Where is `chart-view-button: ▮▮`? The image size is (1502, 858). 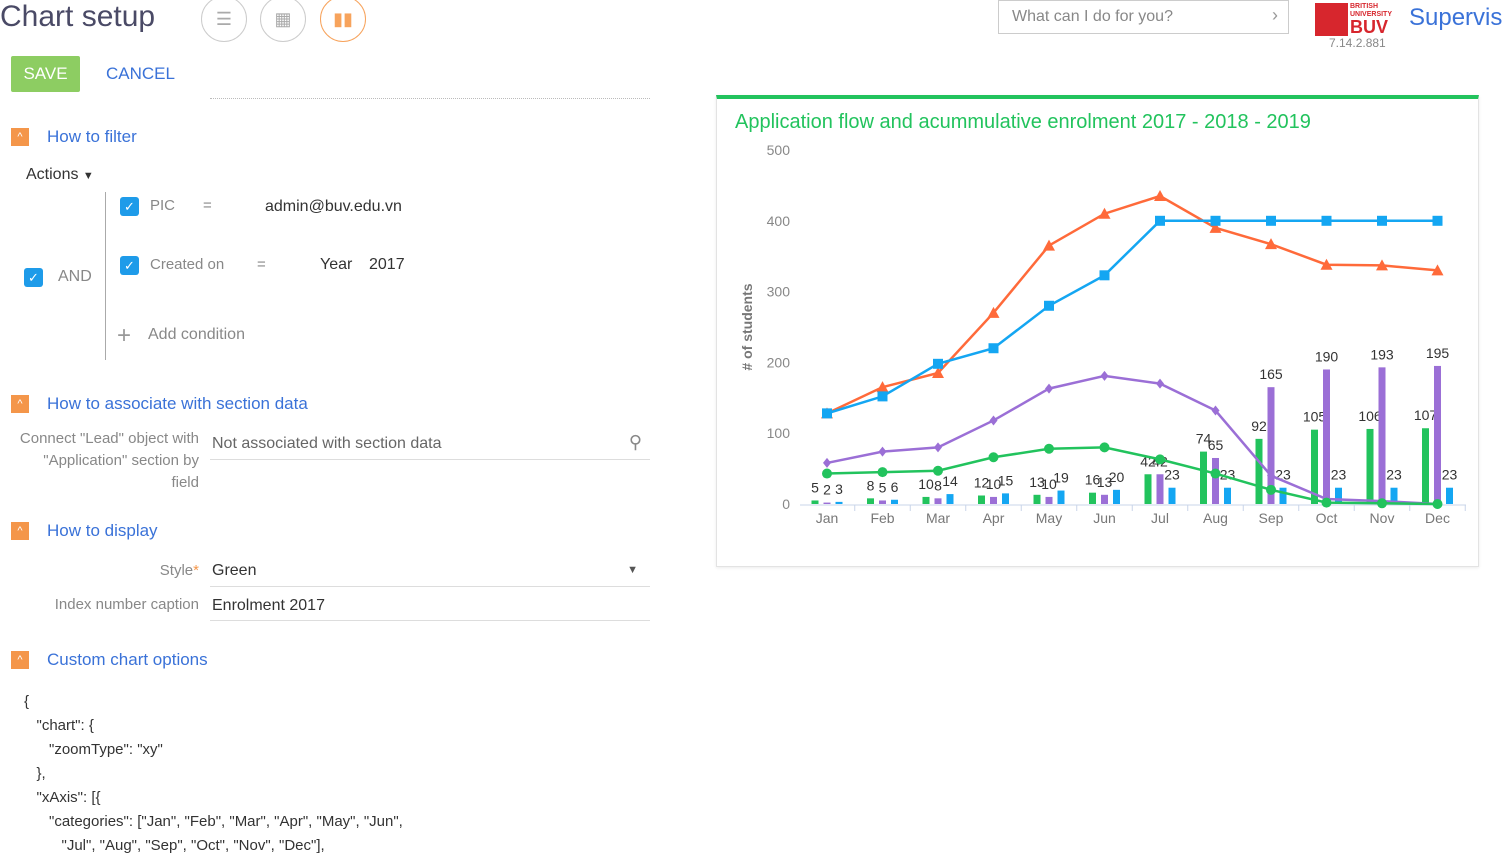
chart-view-button: ▮▮ is located at coordinates (343, 21).